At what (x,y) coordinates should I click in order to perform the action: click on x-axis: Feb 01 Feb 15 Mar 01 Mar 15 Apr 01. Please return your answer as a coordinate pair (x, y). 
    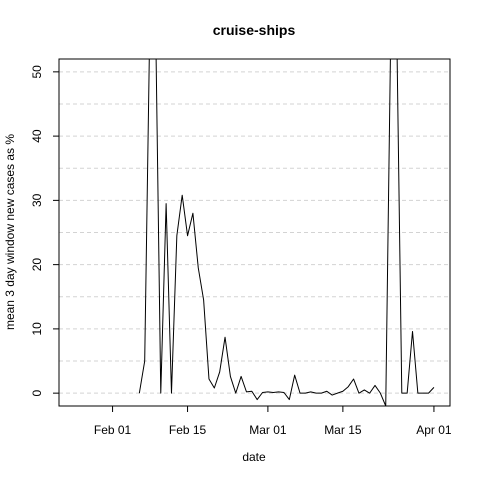
    Looking at the image, I should click on (273, 421).